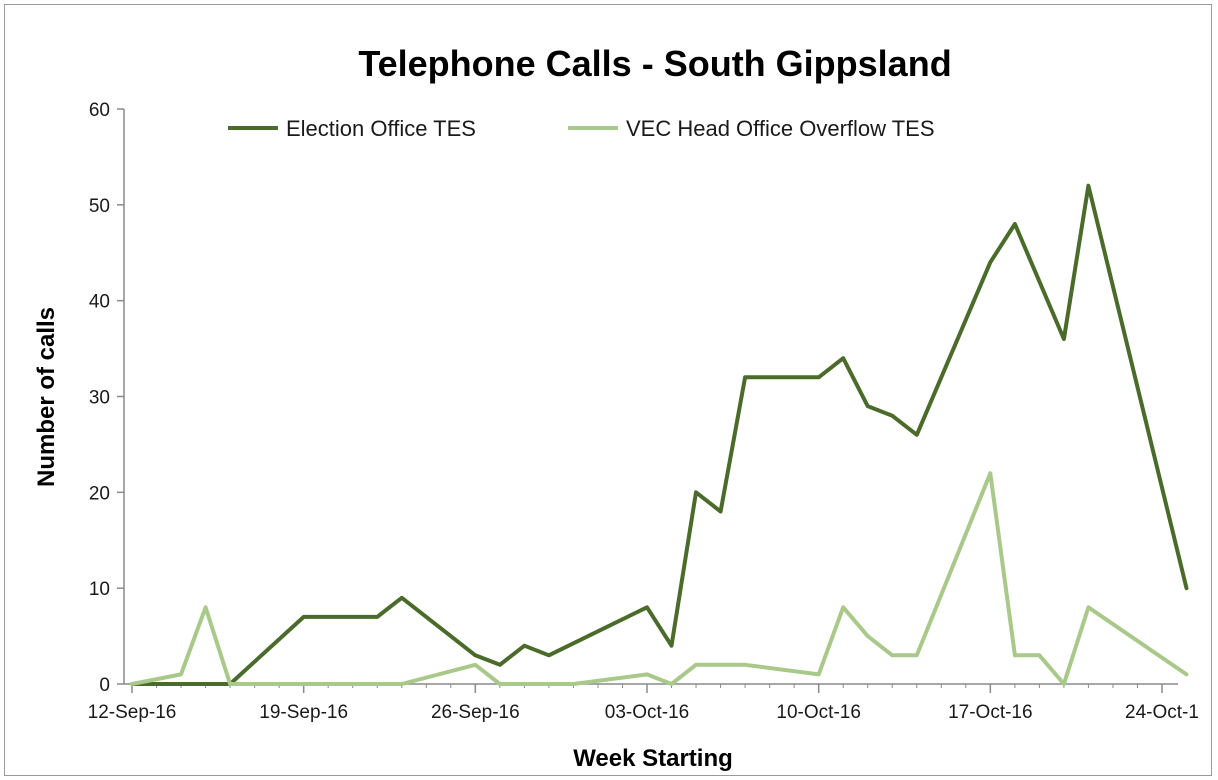 This screenshot has width=1218, height=780. Describe the element at coordinates (104, 685) in the screenshot. I see `y-tick-label: 0` at that location.